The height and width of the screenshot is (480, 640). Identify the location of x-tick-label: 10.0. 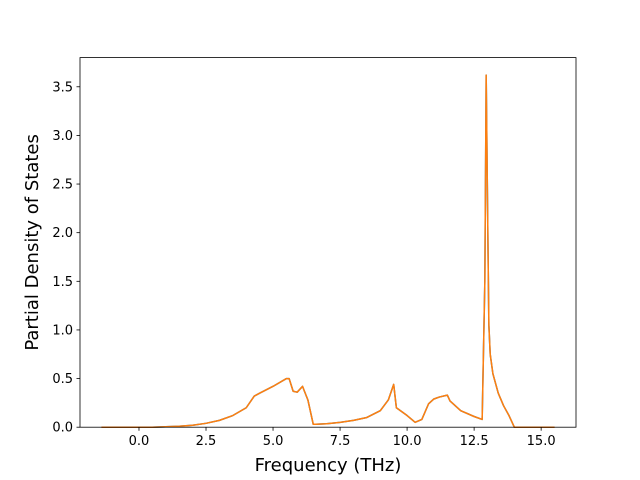
(407, 441).